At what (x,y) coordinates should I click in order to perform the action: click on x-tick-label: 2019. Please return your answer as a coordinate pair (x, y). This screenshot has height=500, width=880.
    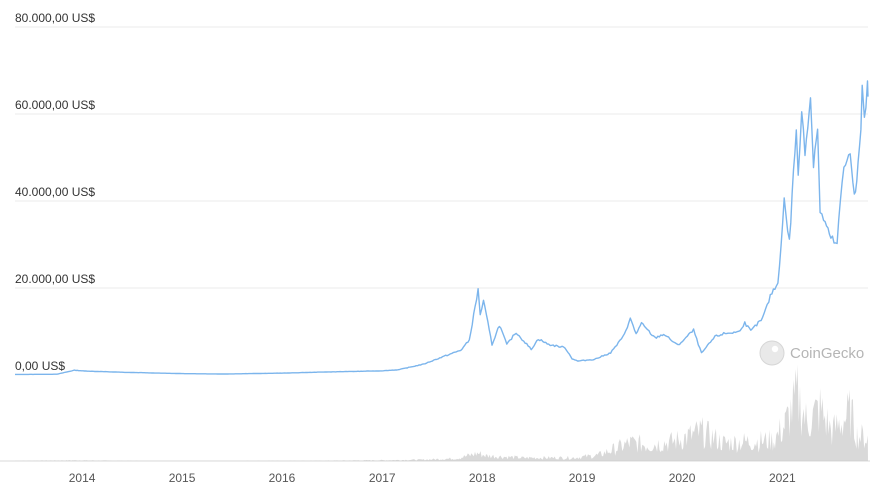
    Looking at the image, I should click on (582, 478).